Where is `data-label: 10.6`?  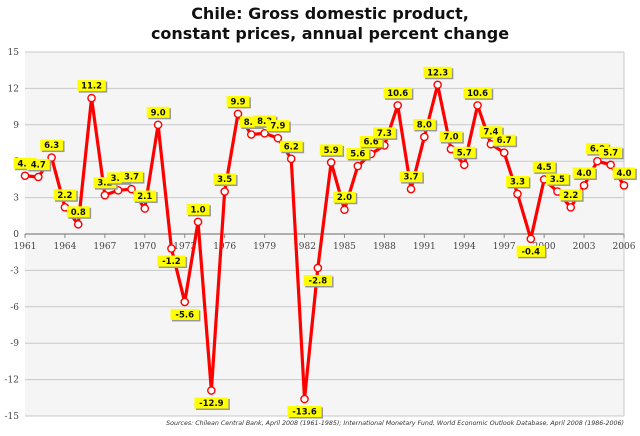
data-label: 10.6 is located at coordinates (398, 93).